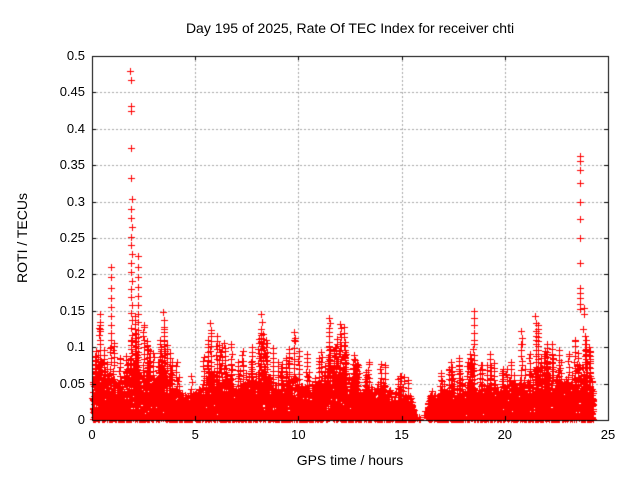  What do you see at coordinates (75, 201) in the screenshot?
I see `y-tick-label: 0.3` at bounding box center [75, 201].